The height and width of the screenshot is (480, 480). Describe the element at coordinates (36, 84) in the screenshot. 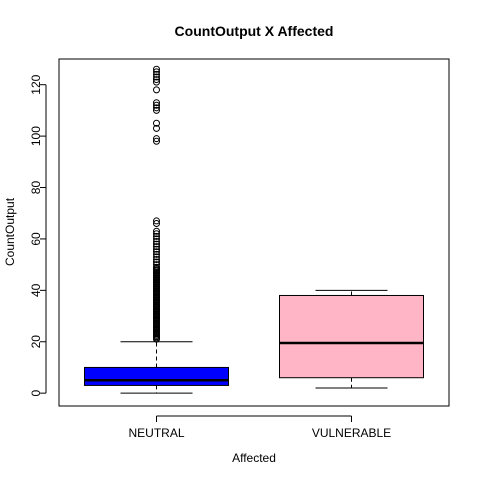

I see `y-tick-label: 120` at that location.